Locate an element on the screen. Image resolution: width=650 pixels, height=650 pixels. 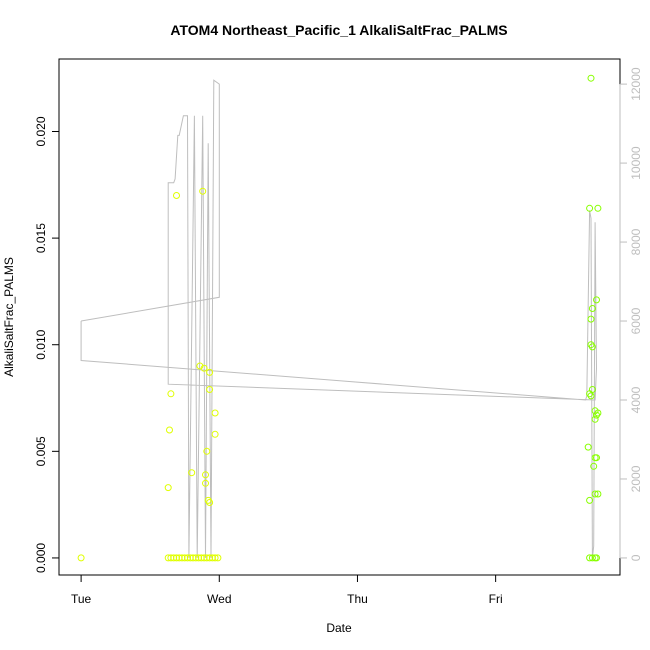
y2-tick-label: 12000 is located at coordinates (636, 84).